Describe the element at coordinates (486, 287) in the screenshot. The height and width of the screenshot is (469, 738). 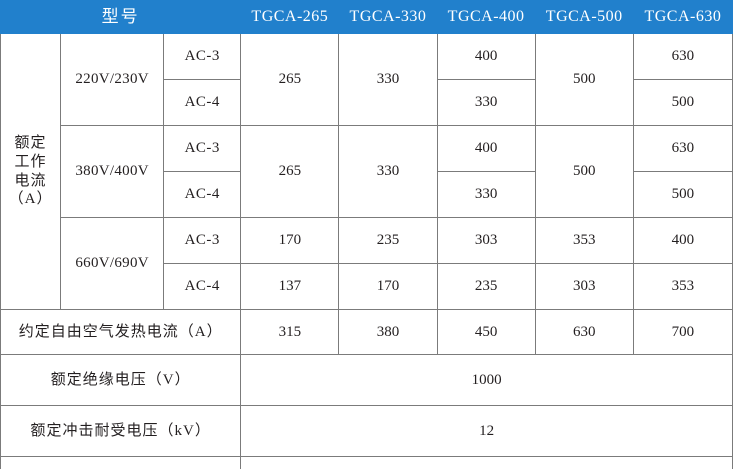
I see `cell-660-ac4-tgca400: 235` at that location.